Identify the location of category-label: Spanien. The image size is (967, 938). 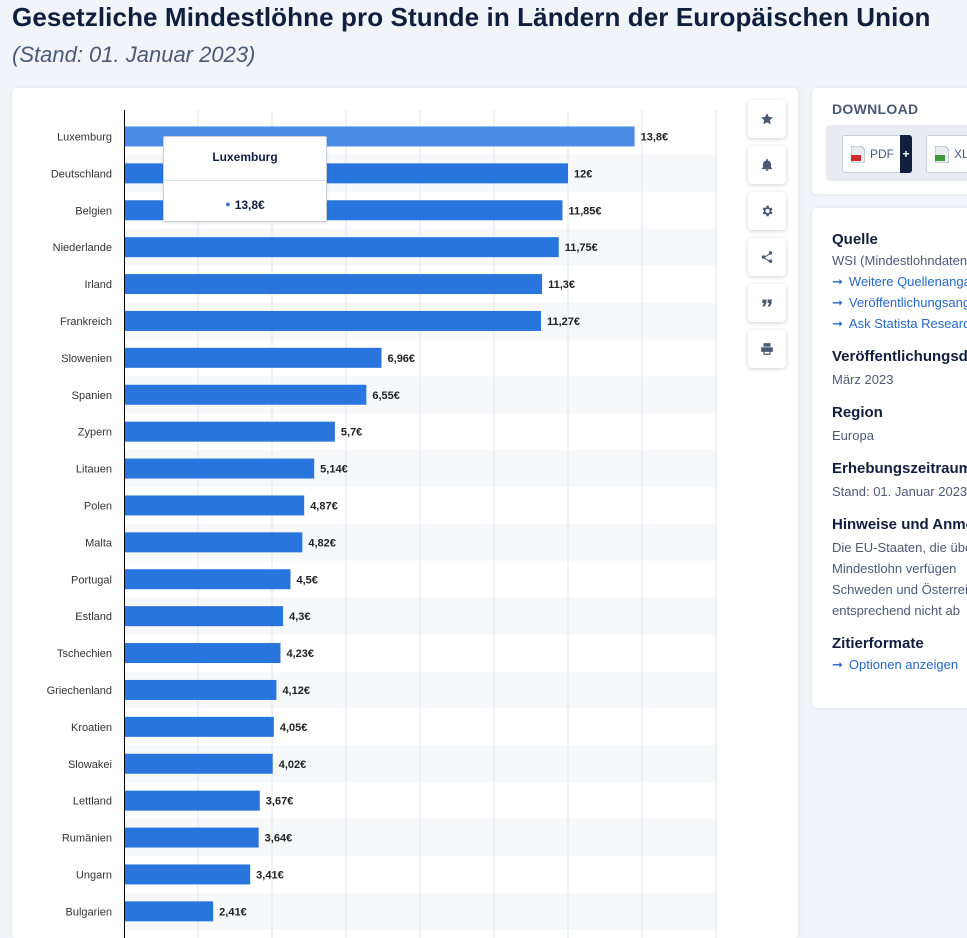
(92, 396).